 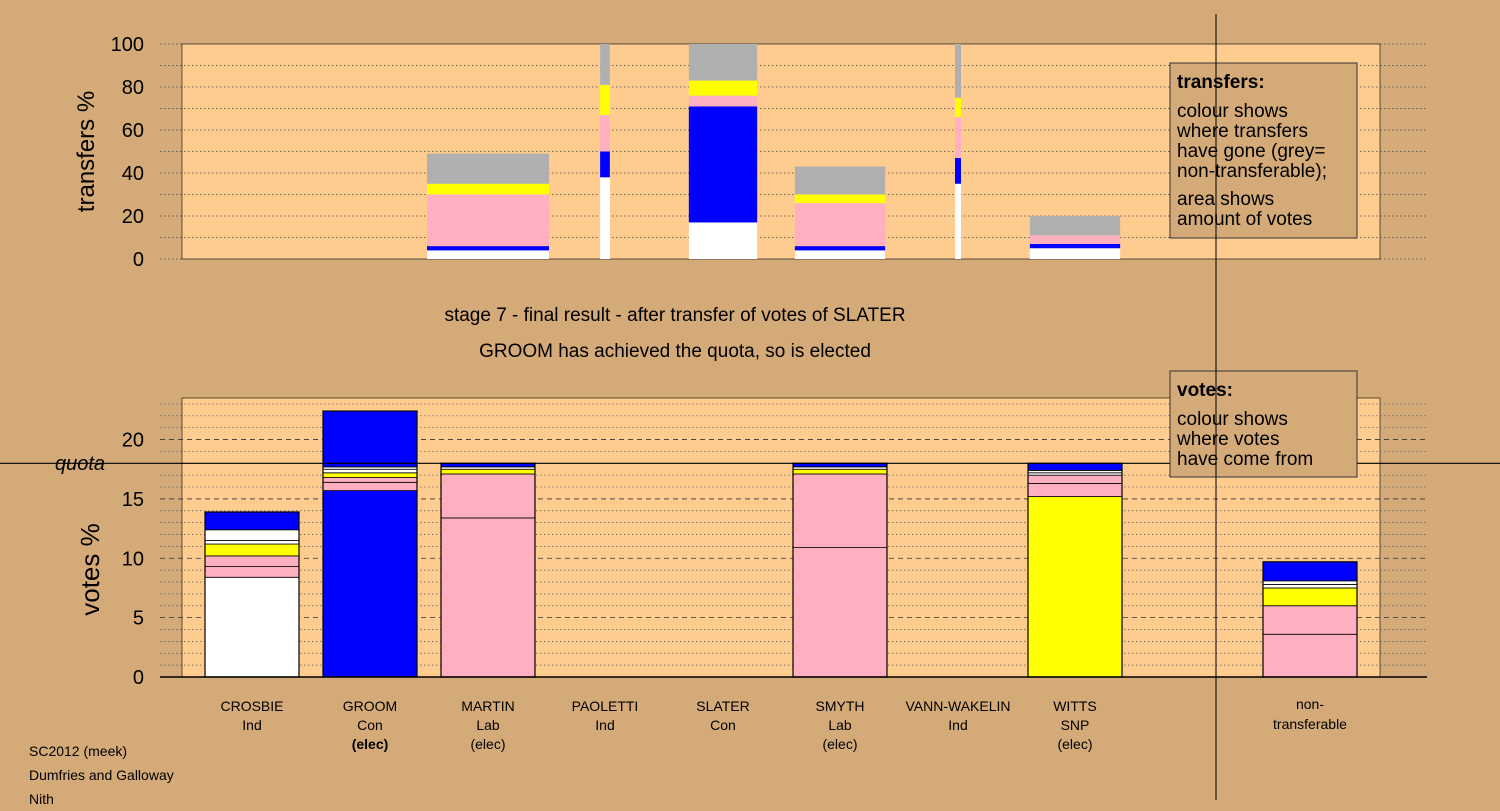 What do you see at coordinates (840, 706) in the screenshot?
I see `candidate-name: SMYTH` at bounding box center [840, 706].